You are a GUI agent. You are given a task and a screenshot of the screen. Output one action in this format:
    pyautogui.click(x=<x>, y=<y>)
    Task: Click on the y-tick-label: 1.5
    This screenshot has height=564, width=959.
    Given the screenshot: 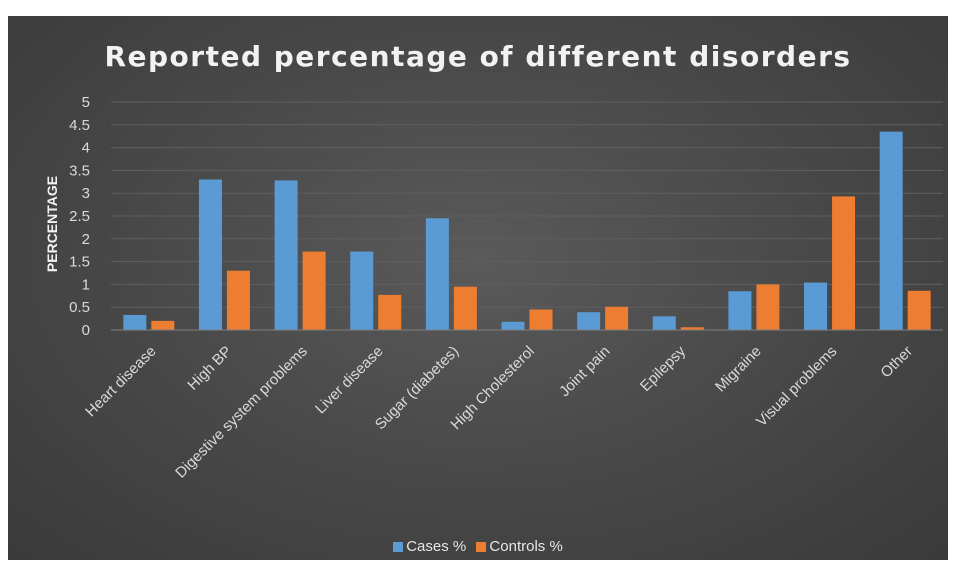 What is the action you would take?
    pyautogui.click(x=79, y=262)
    